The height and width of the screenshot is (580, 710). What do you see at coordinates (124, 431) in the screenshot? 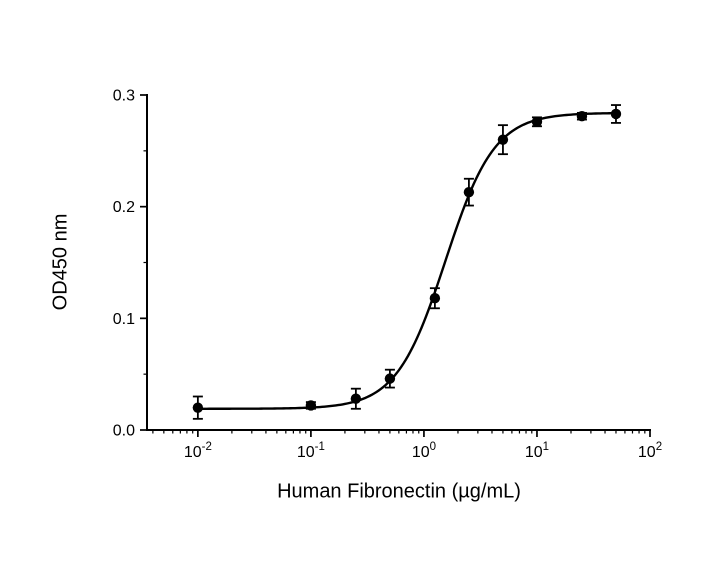
I see `y-tick-label: 0.0` at bounding box center [124, 431].